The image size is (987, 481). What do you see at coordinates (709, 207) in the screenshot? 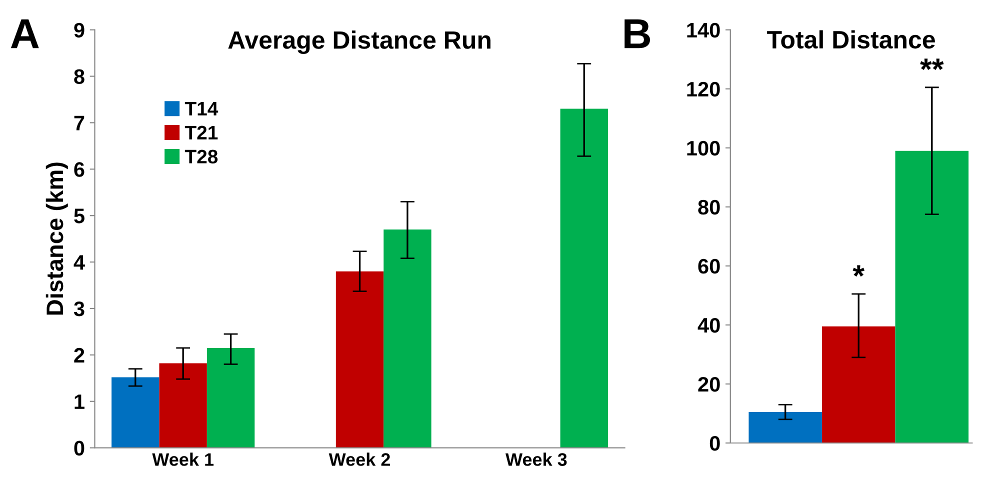
I see `y-tick-label: 80` at bounding box center [709, 207].